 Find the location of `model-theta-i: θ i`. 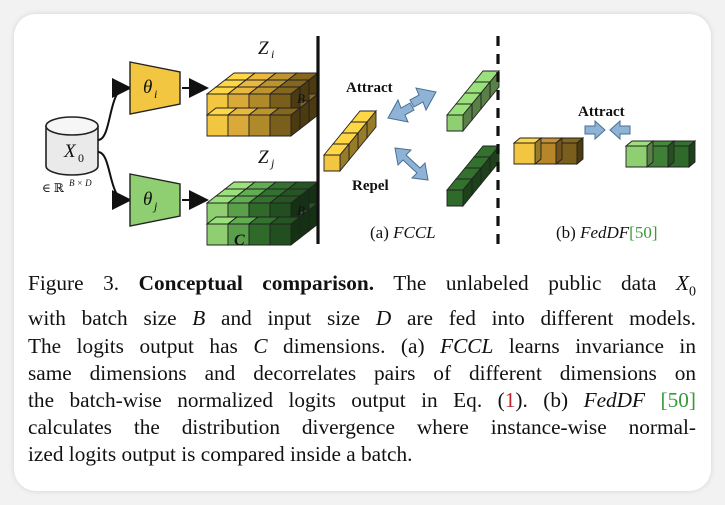

model-theta-i: θ i is located at coordinates (155, 88).